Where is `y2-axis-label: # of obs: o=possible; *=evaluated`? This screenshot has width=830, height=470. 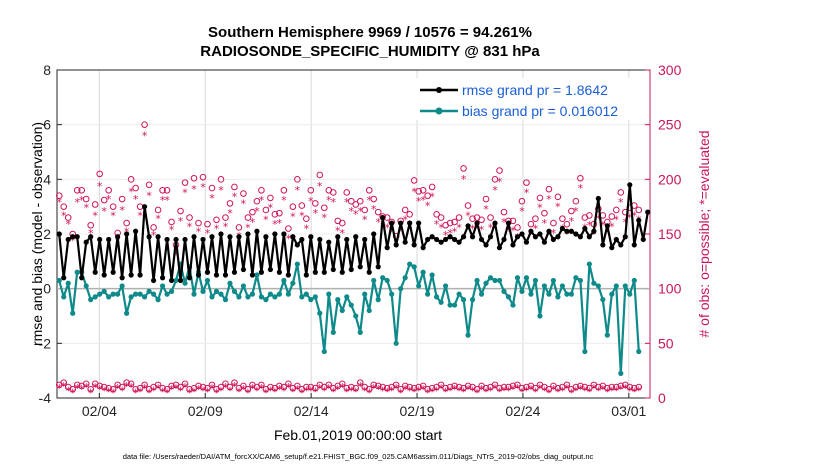 y2-axis-label: # of obs: o=possible; *=evaluated is located at coordinates (704, 233).